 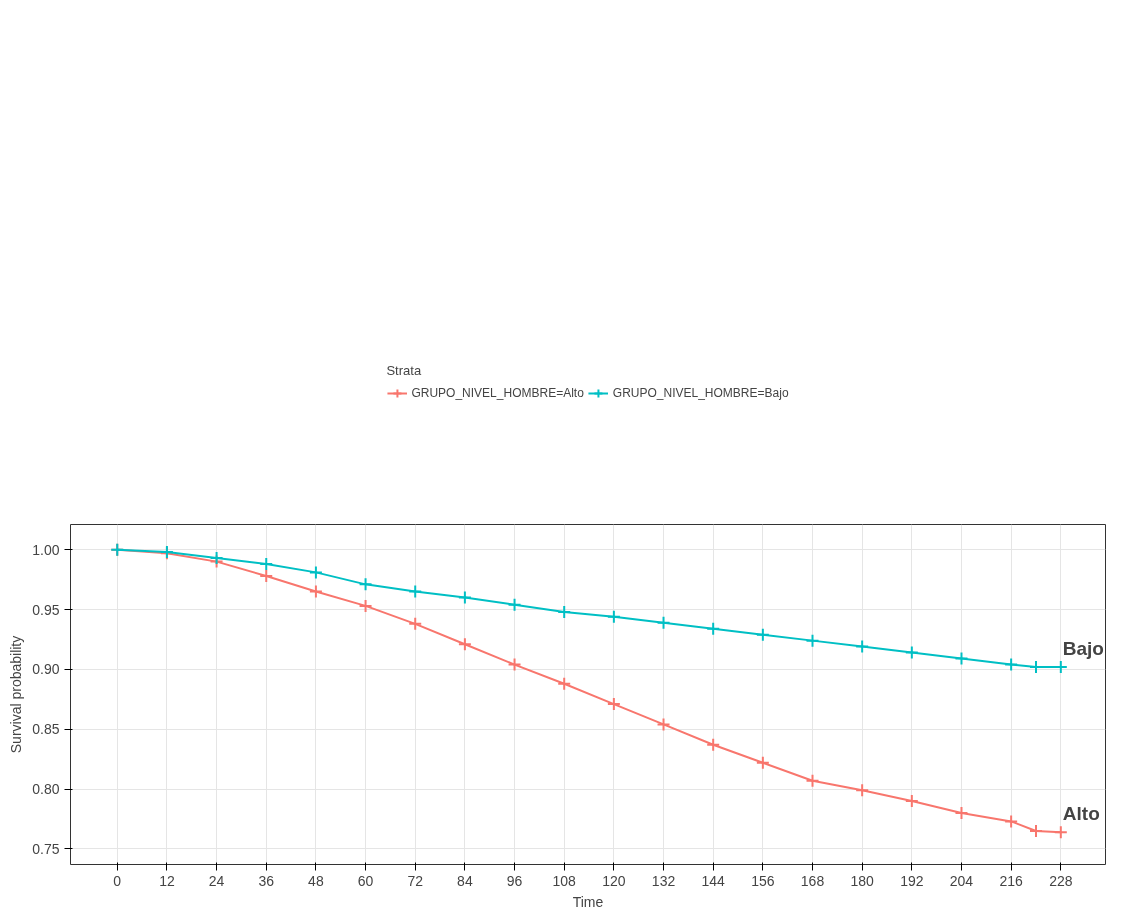 I want to click on x-tick-label: 48, so click(x=316, y=880).